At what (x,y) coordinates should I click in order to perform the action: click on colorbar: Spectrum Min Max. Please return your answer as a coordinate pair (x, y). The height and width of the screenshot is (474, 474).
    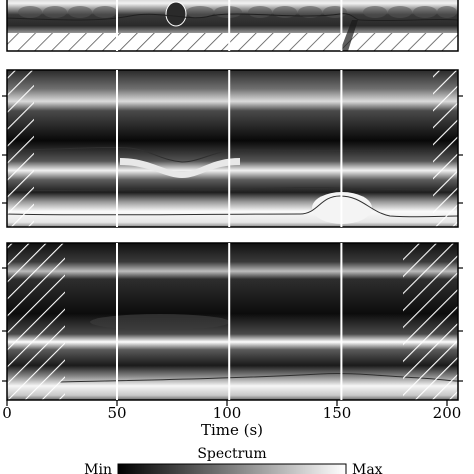
    Looking at the image, I should click on (233, 460).